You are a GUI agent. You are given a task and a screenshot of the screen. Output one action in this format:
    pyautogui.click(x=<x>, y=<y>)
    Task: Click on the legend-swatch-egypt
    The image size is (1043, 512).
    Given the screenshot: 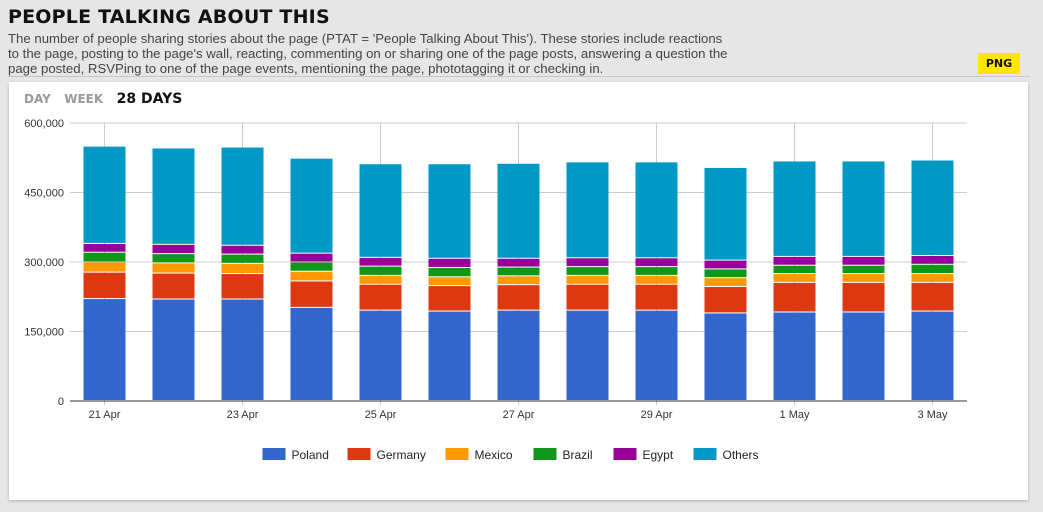 What is the action you would take?
    pyautogui.click(x=625, y=454)
    